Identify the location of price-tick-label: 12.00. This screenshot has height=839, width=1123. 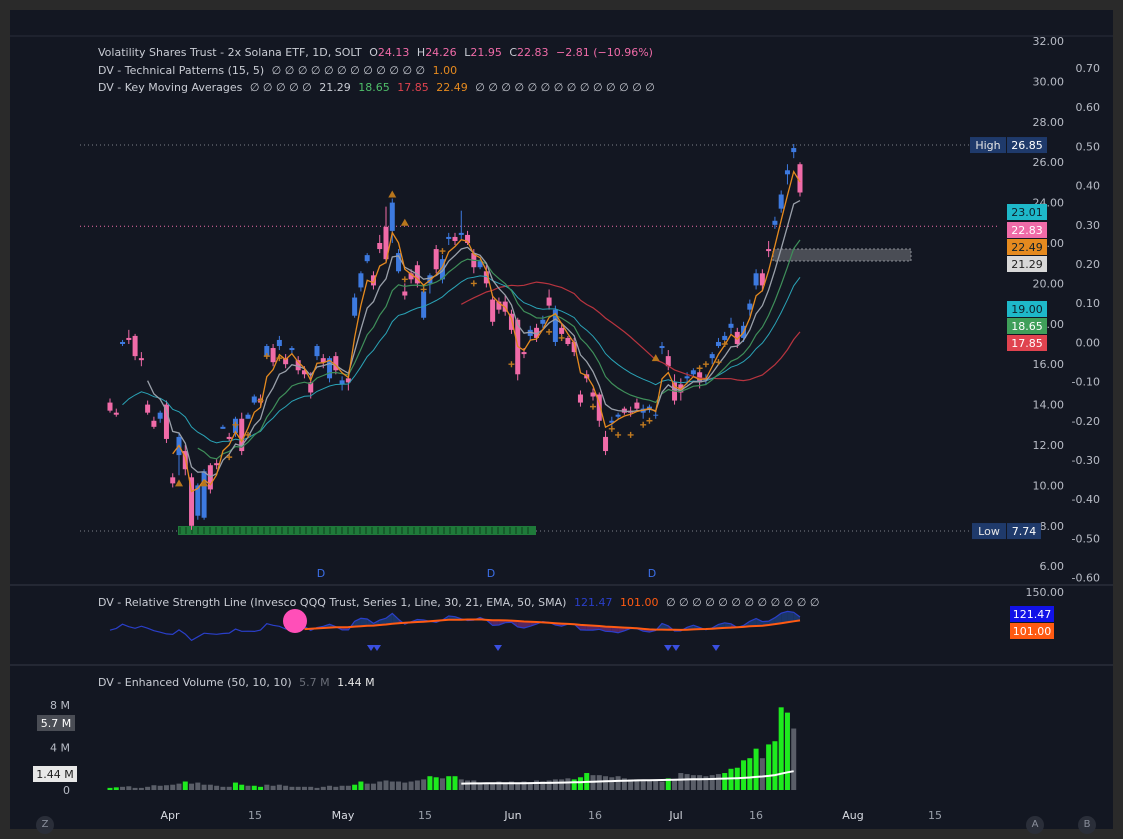
(1049, 445).